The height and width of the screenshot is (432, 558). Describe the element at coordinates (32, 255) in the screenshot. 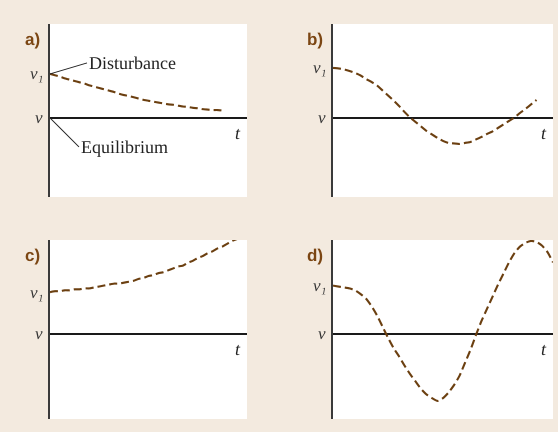

I see `chart-title: c)` at that location.